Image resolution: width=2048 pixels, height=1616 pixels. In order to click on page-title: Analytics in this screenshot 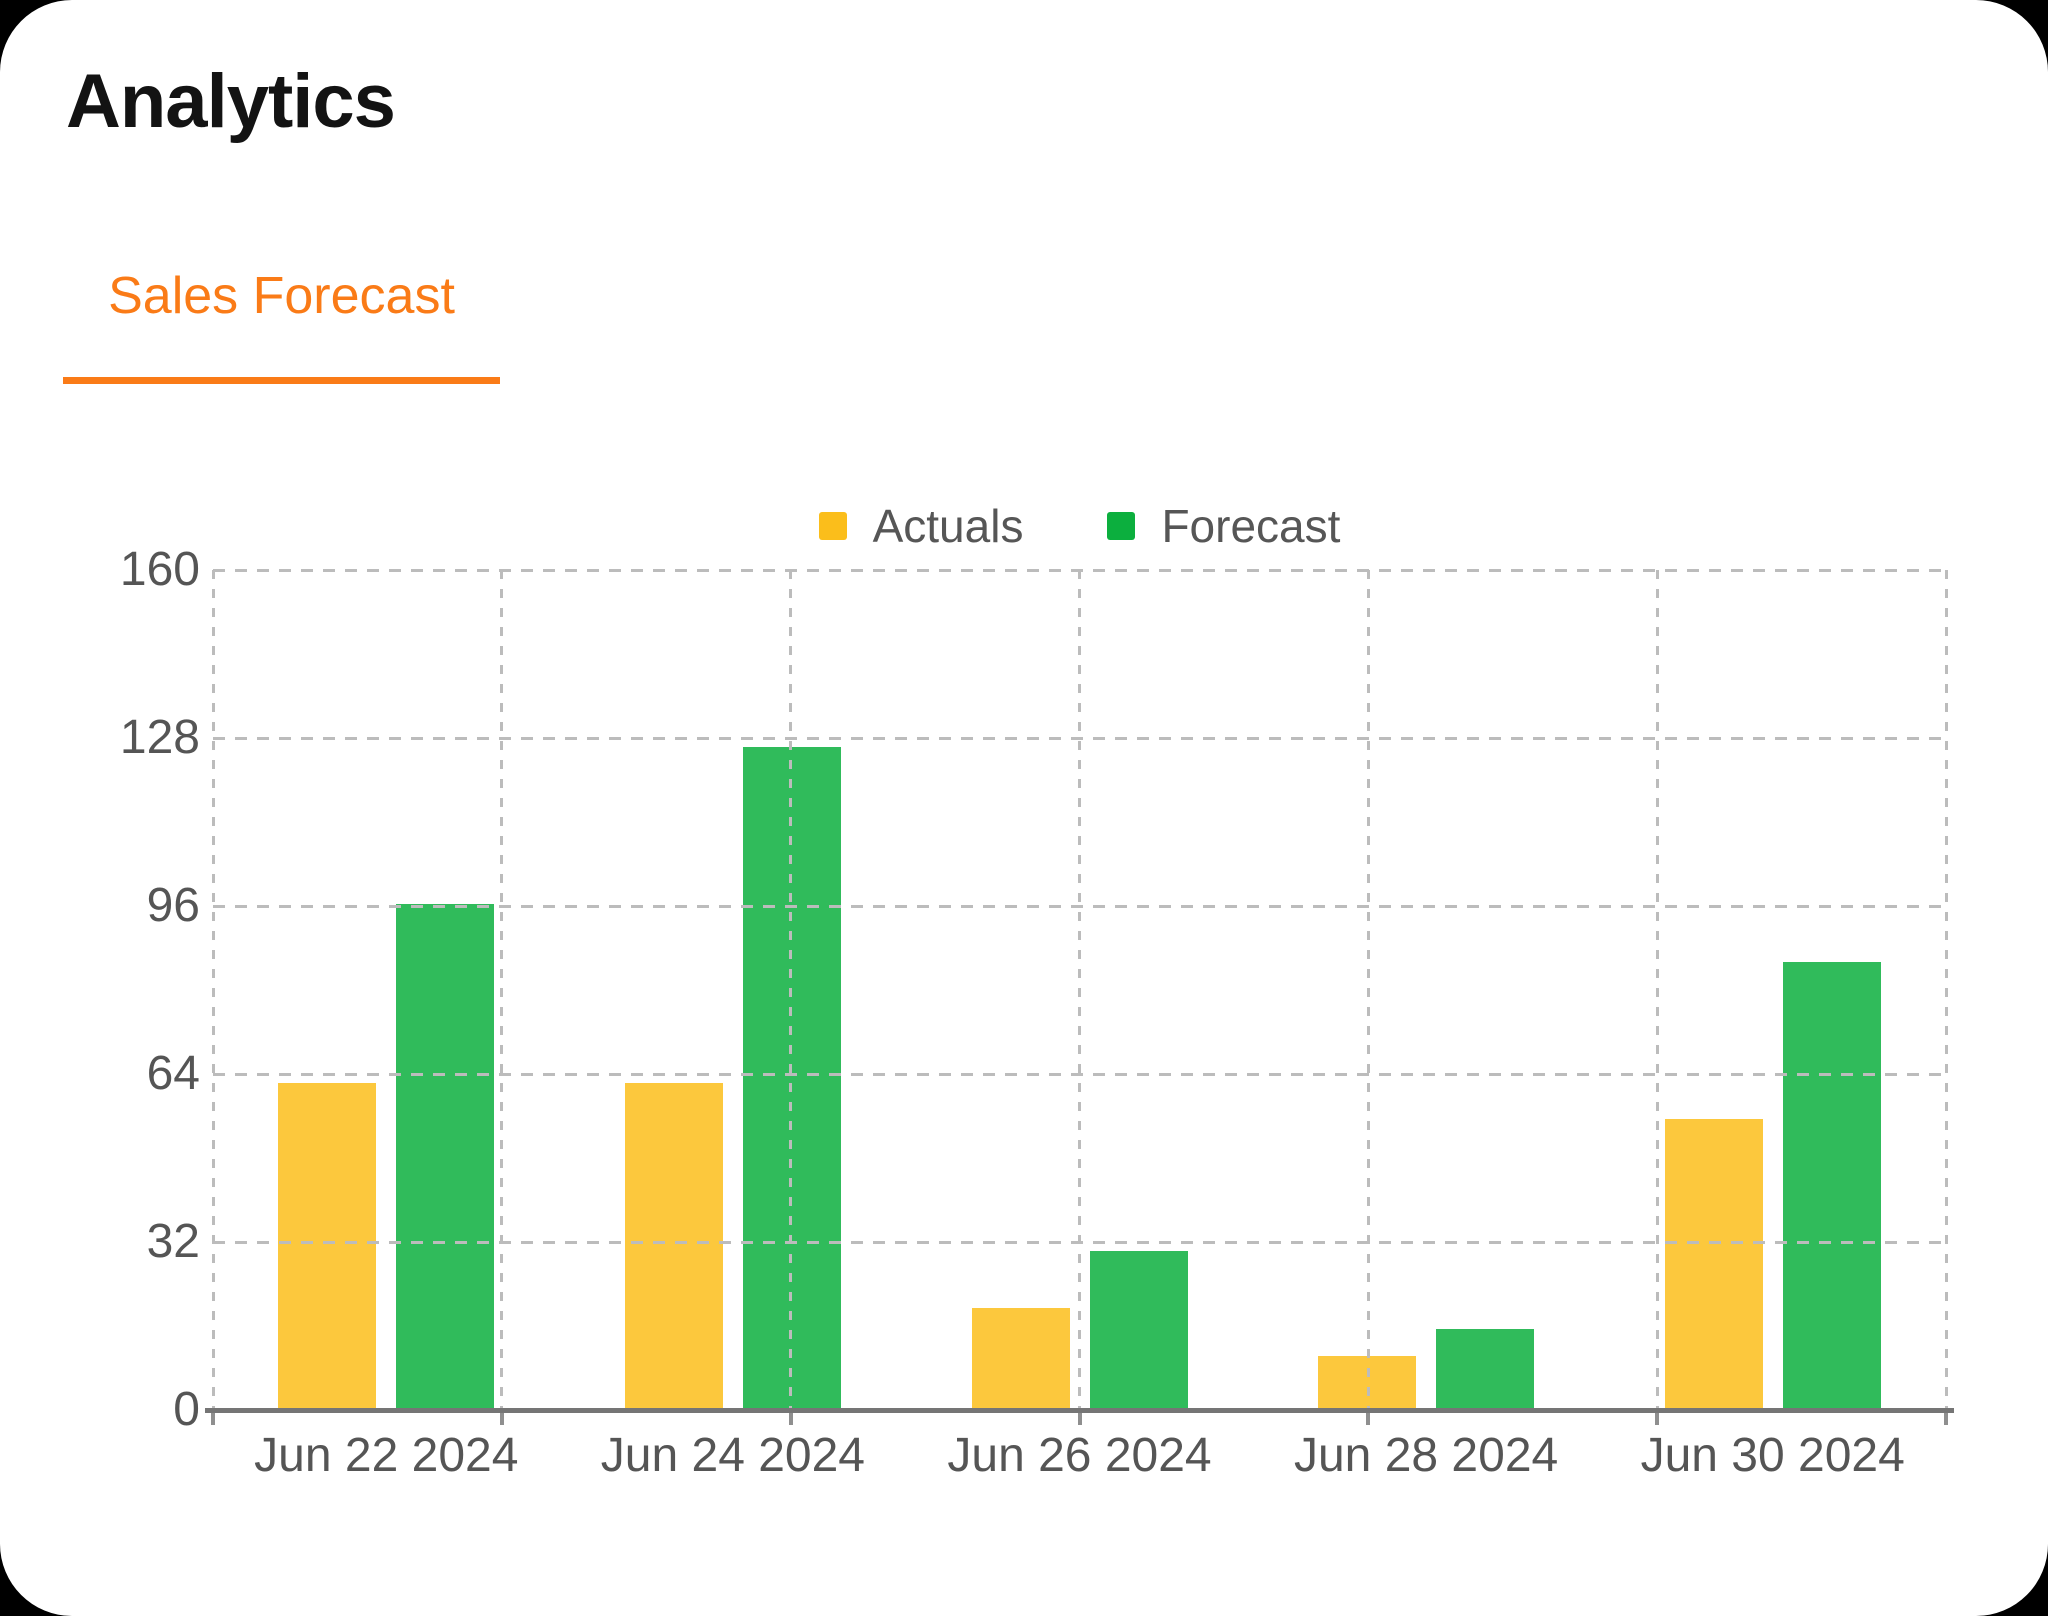, I will do `click(231, 101)`.